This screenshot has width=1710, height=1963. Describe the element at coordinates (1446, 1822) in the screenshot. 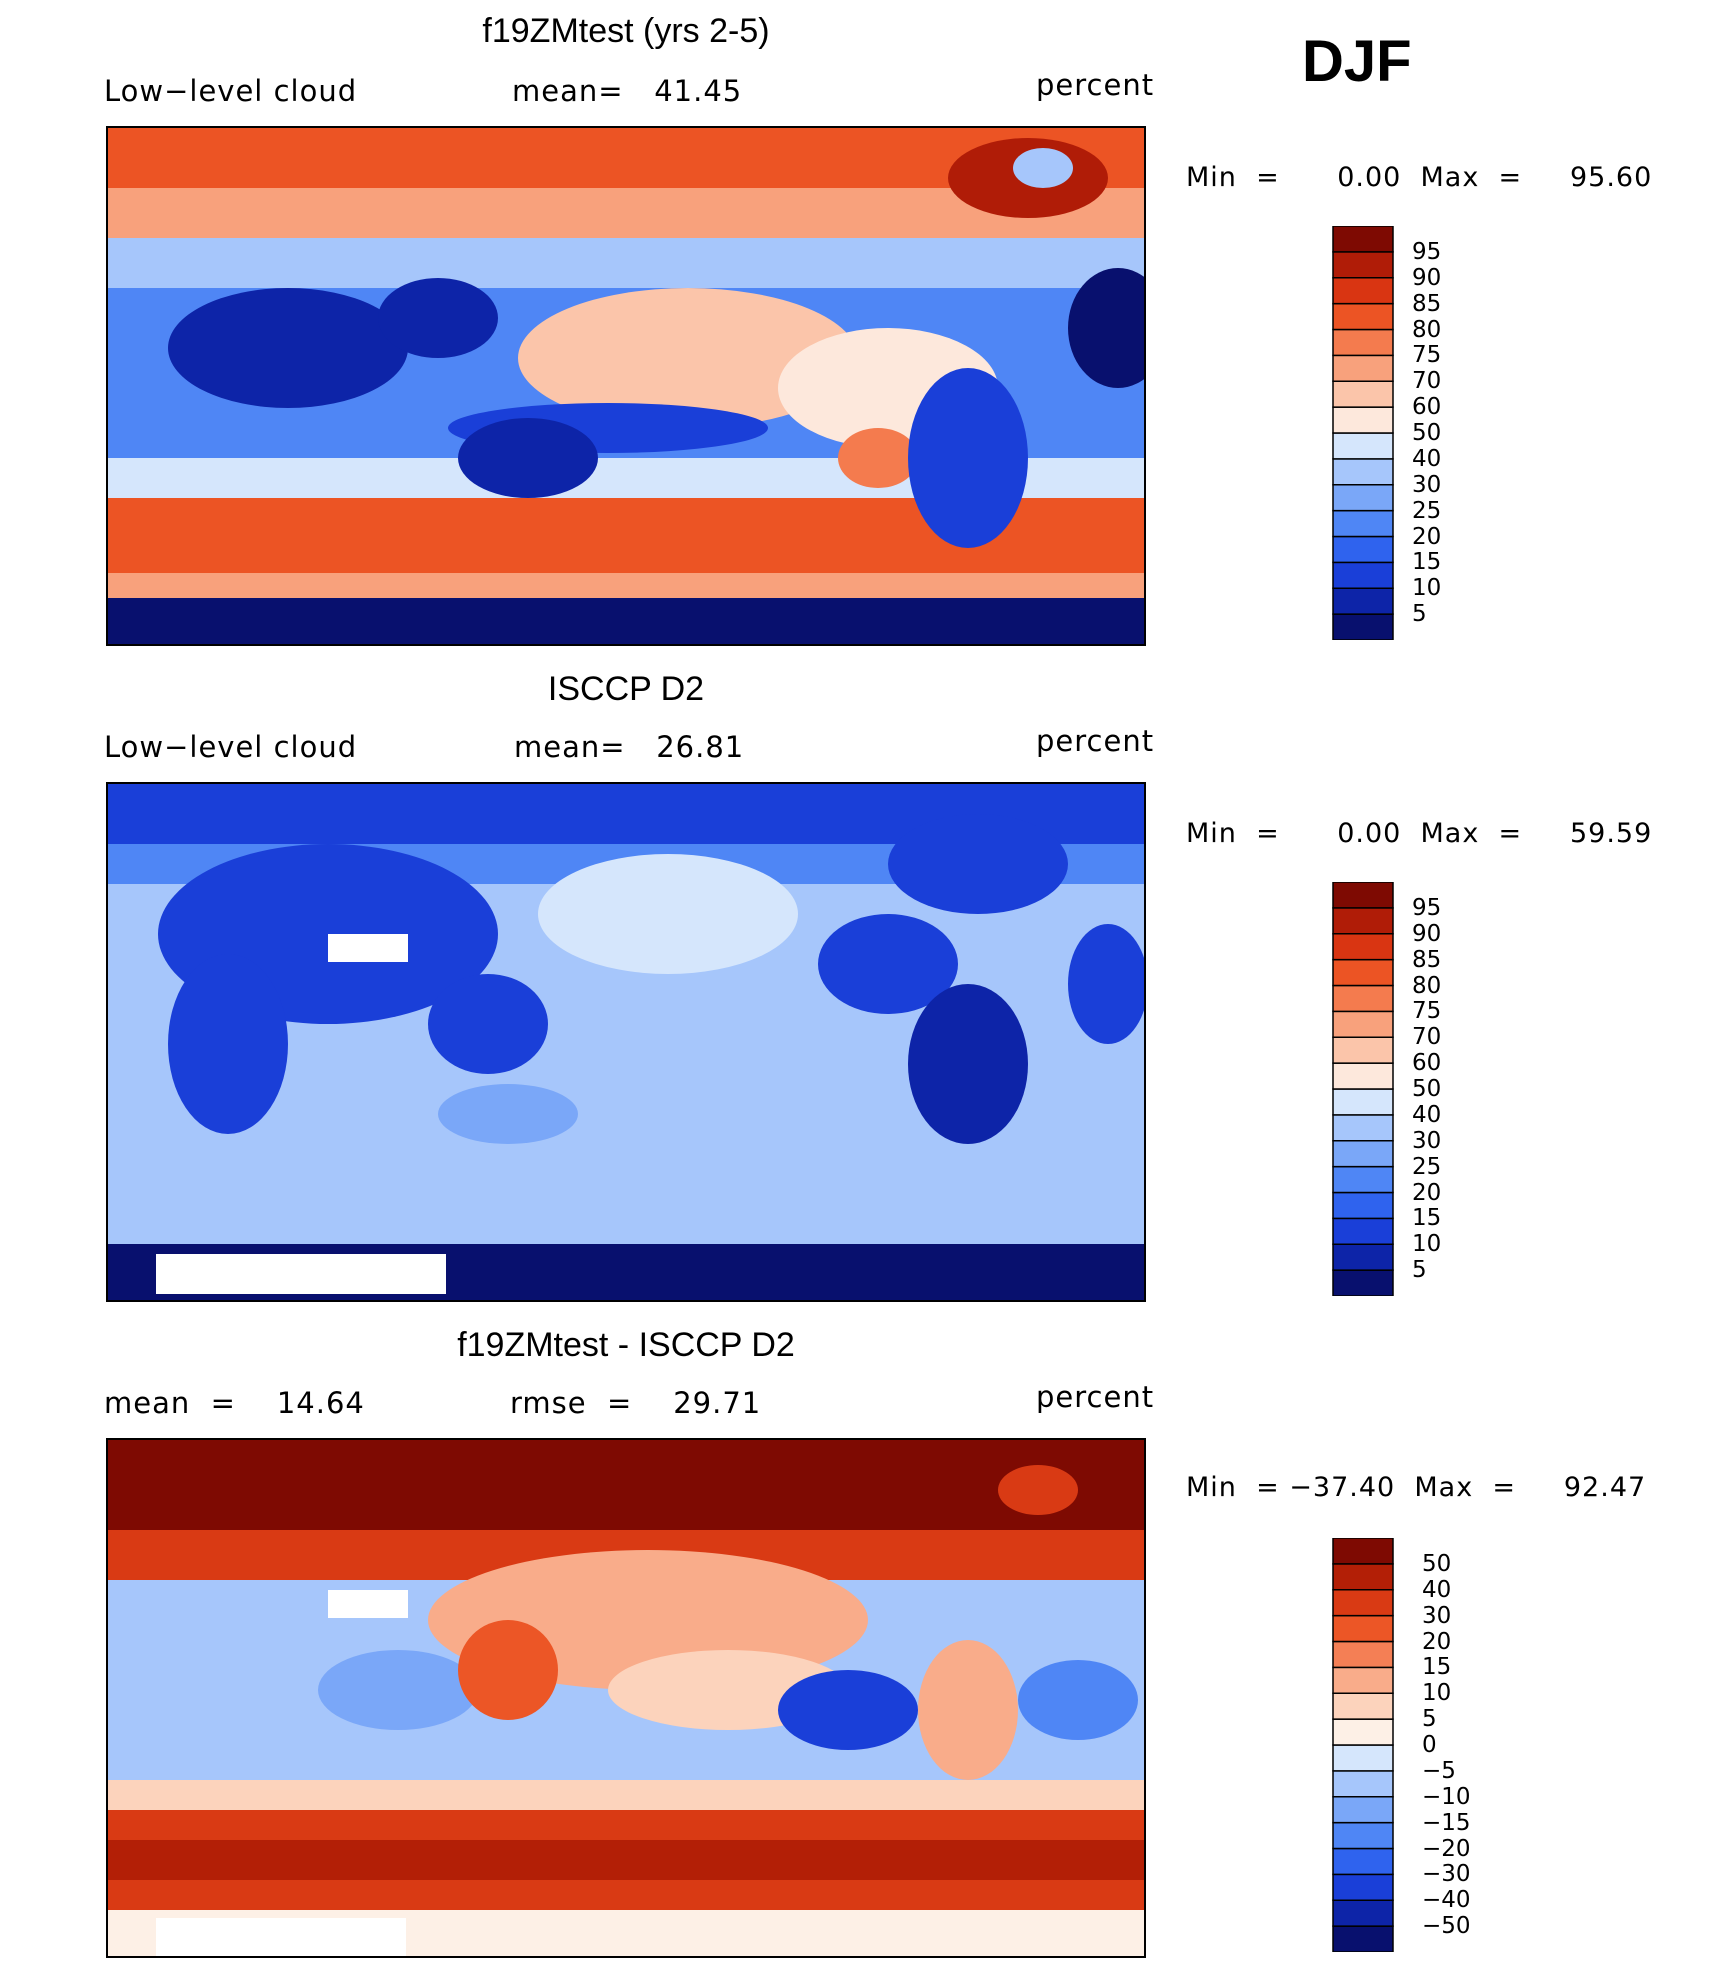

I see `colorbar-tick-label: −15` at that location.